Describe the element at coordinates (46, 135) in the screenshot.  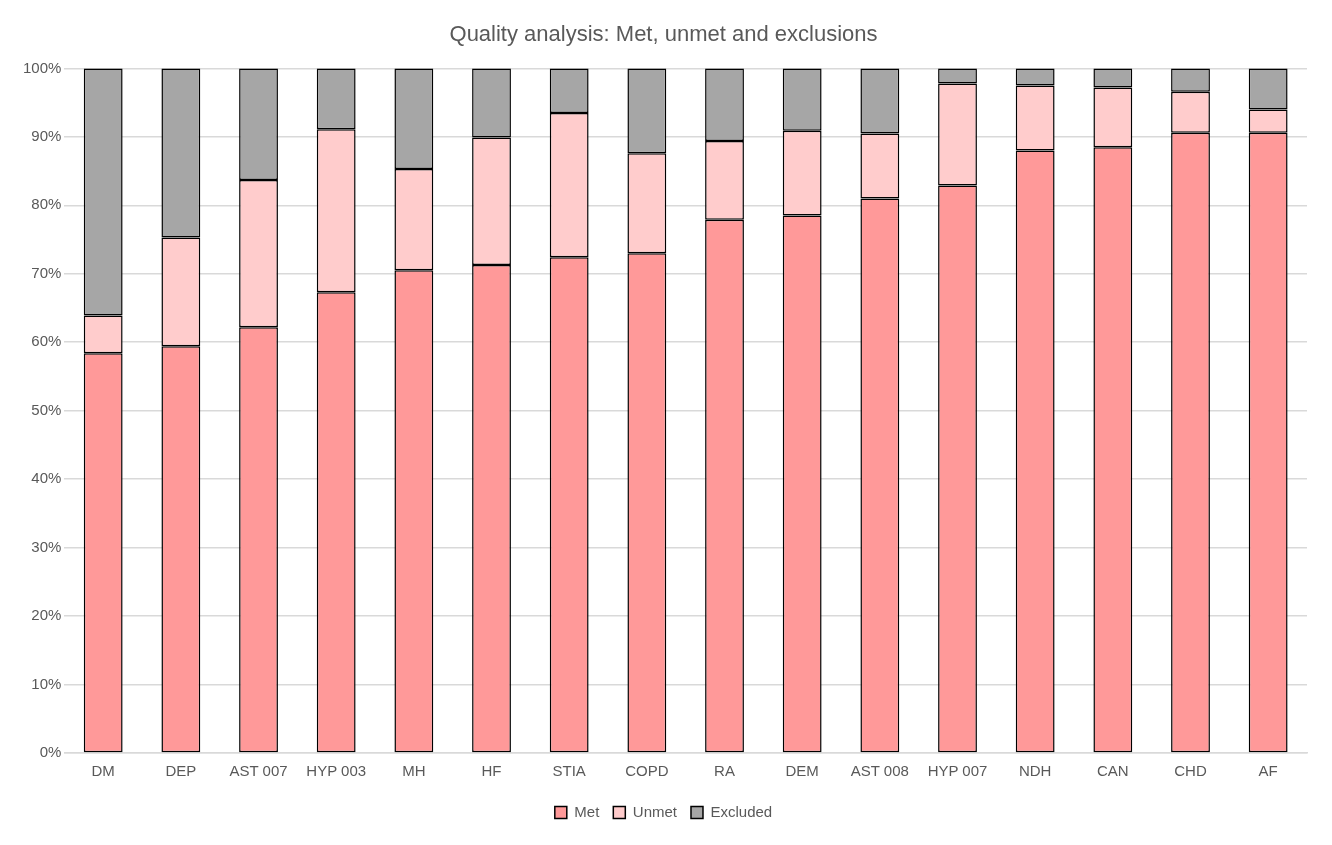
I see `y-tick-label: 90%` at that location.